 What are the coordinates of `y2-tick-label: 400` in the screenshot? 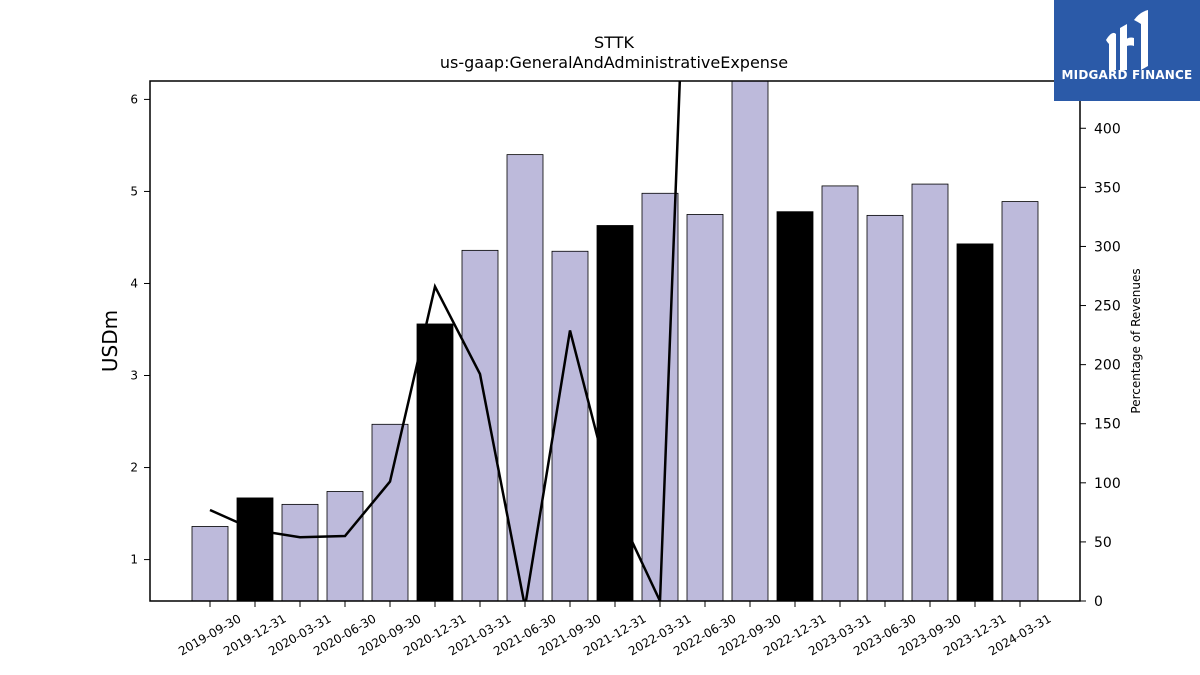 It's located at (1107, 129).